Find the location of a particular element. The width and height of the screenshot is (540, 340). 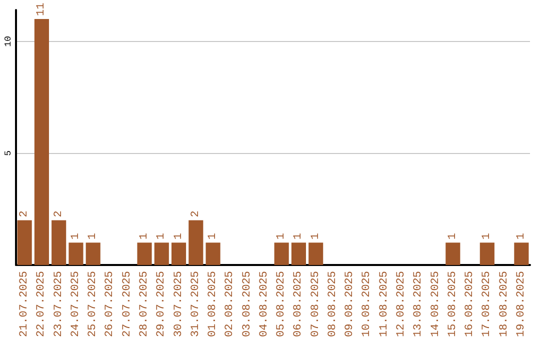

x-tick-label: 22.07.2025 is located at coordinates (42, 304).